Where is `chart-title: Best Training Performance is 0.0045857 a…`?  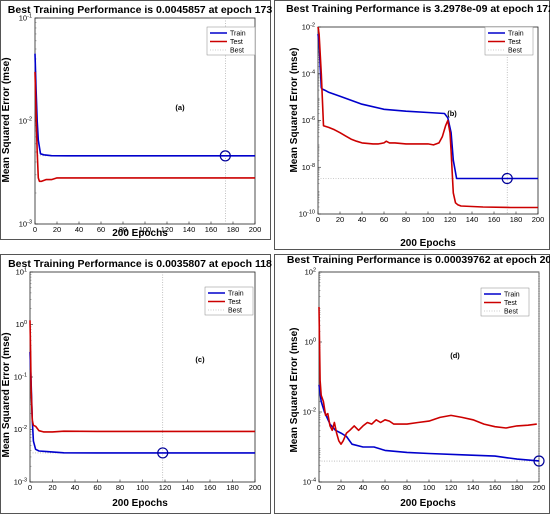
chart-title: Best Training Performance is 0.0045857 a… is located at coordinates (140, 10).